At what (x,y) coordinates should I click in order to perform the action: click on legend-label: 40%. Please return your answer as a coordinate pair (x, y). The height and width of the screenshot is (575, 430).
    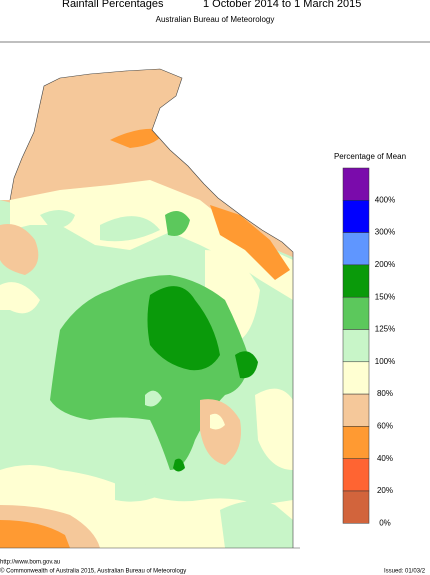
    Looking at the image, I should click on (385, 458).